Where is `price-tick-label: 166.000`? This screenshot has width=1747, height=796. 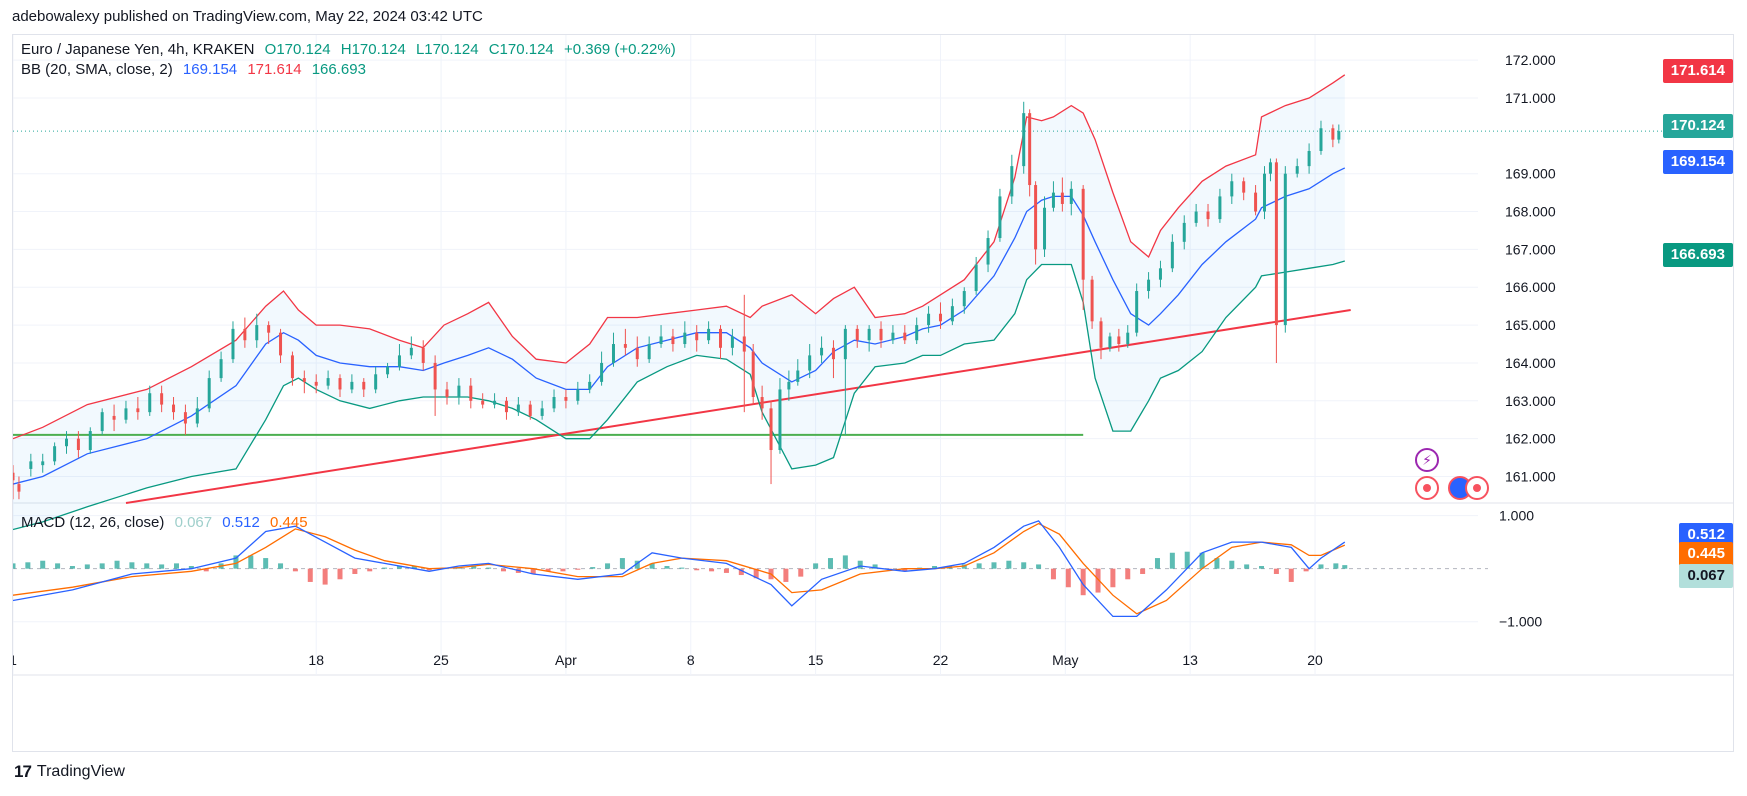 price-tick-label: 166.000 is located at coordinates (1530, 287).